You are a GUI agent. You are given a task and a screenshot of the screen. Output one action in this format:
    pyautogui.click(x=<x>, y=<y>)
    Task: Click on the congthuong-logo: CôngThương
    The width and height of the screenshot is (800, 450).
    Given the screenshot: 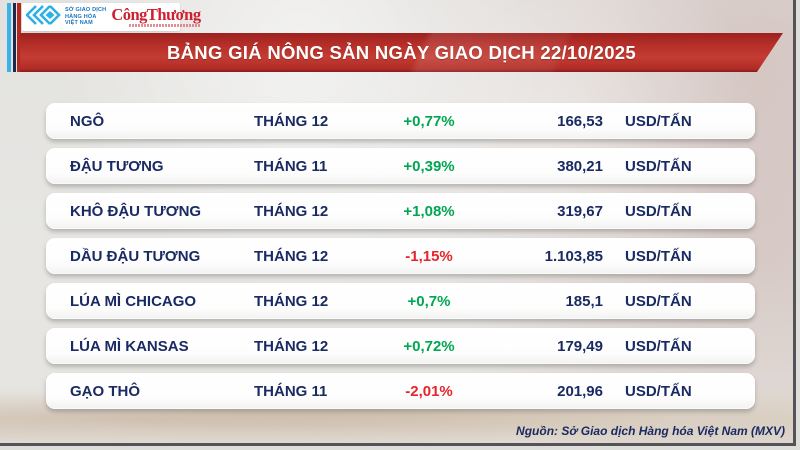 What is the action you would take?
    pyautogui.click(x=156, y=16)
    